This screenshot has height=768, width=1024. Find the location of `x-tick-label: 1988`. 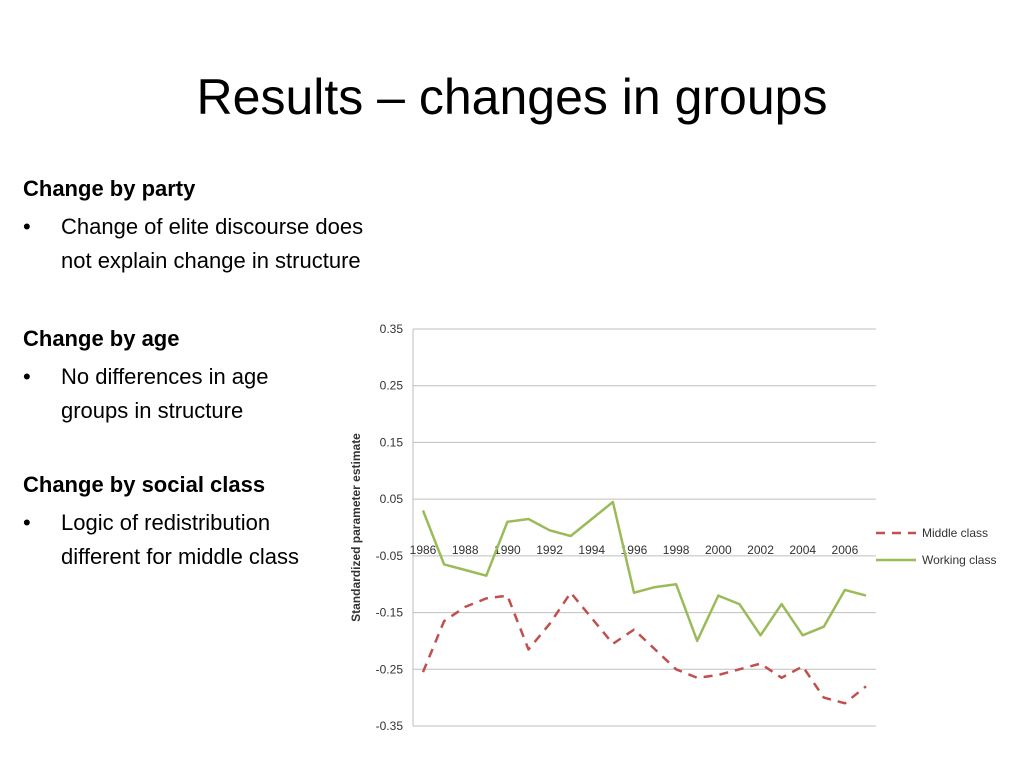

x-tick-label: 1988 is located at coordinates (465, 550).